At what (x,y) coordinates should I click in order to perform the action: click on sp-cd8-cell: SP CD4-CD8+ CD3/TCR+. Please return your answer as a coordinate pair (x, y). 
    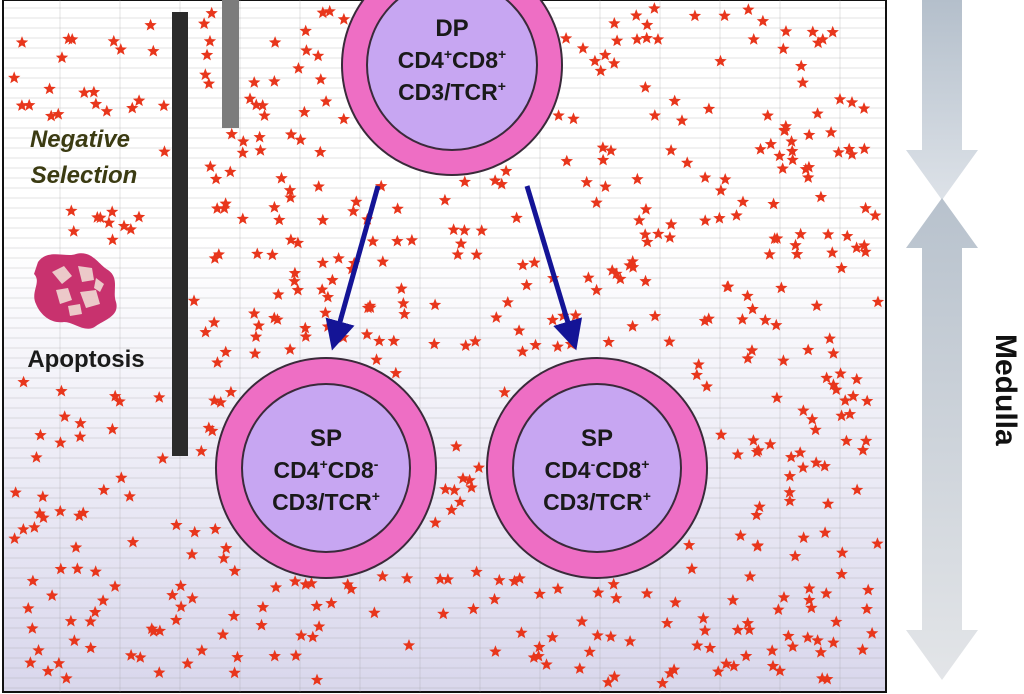
    Looking at the image, I should click on (597, 468).